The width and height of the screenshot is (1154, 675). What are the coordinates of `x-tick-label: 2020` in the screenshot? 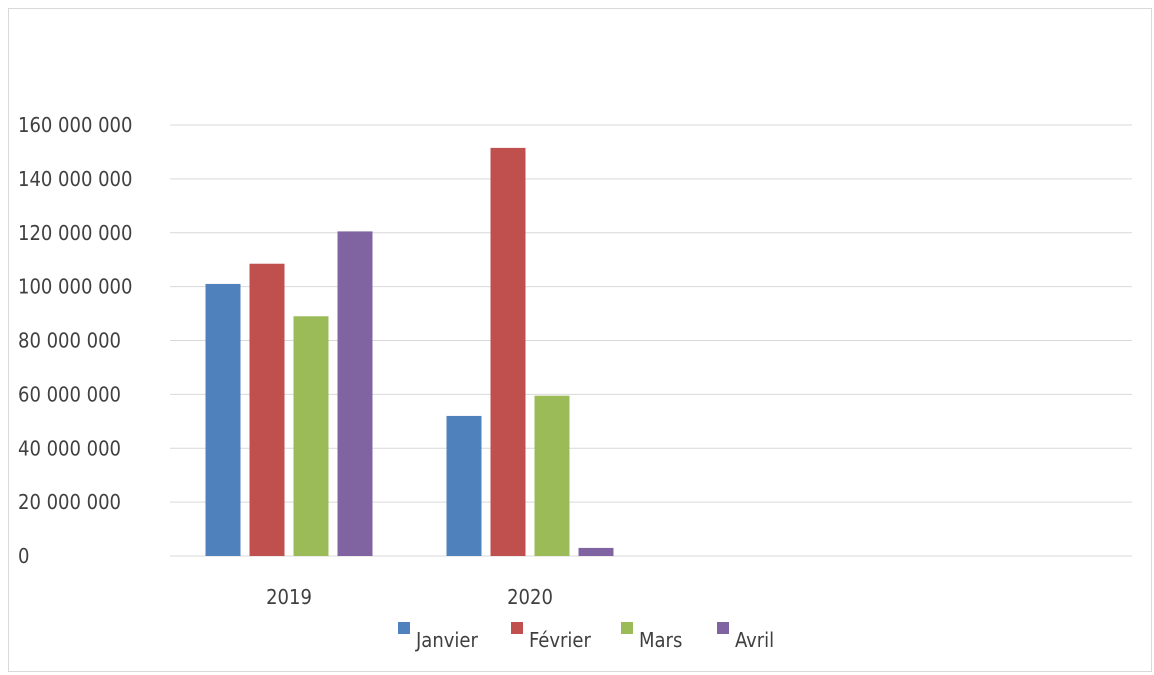 It's located at (530, 597).